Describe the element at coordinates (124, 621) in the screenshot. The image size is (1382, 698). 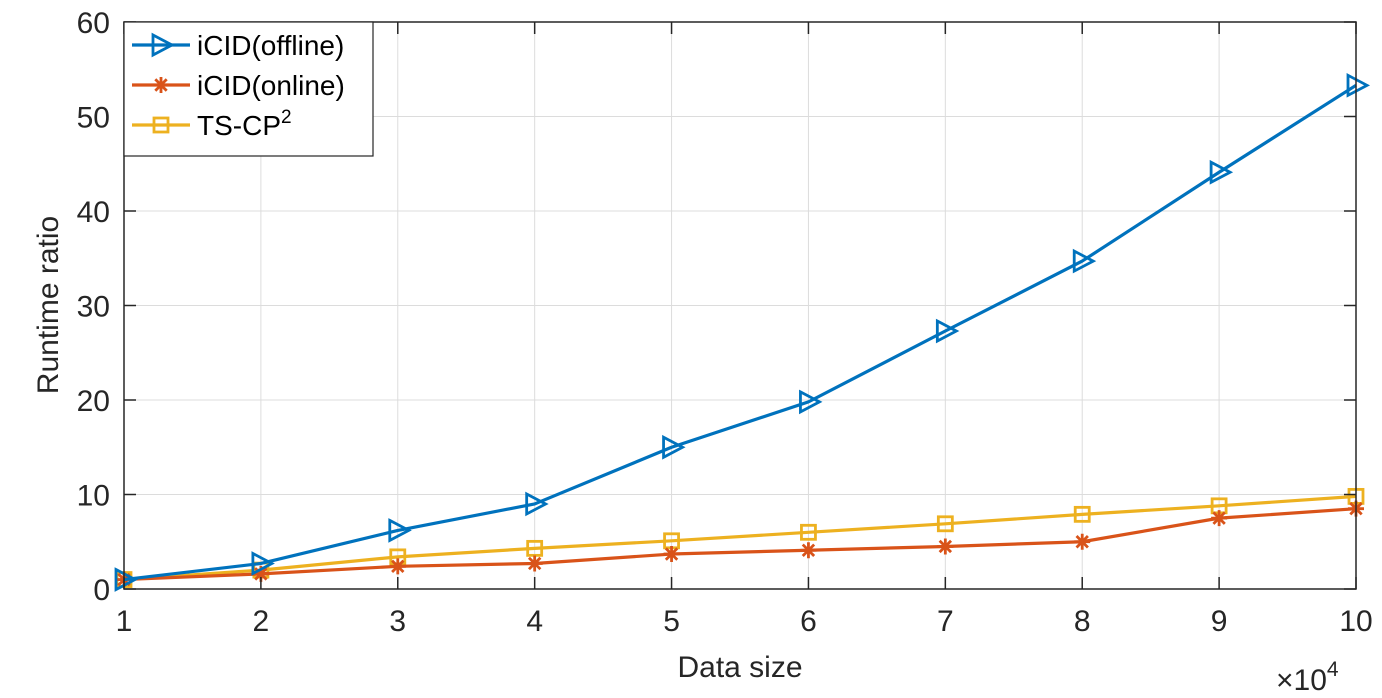
I see `x-tick-label: 1` at that location.